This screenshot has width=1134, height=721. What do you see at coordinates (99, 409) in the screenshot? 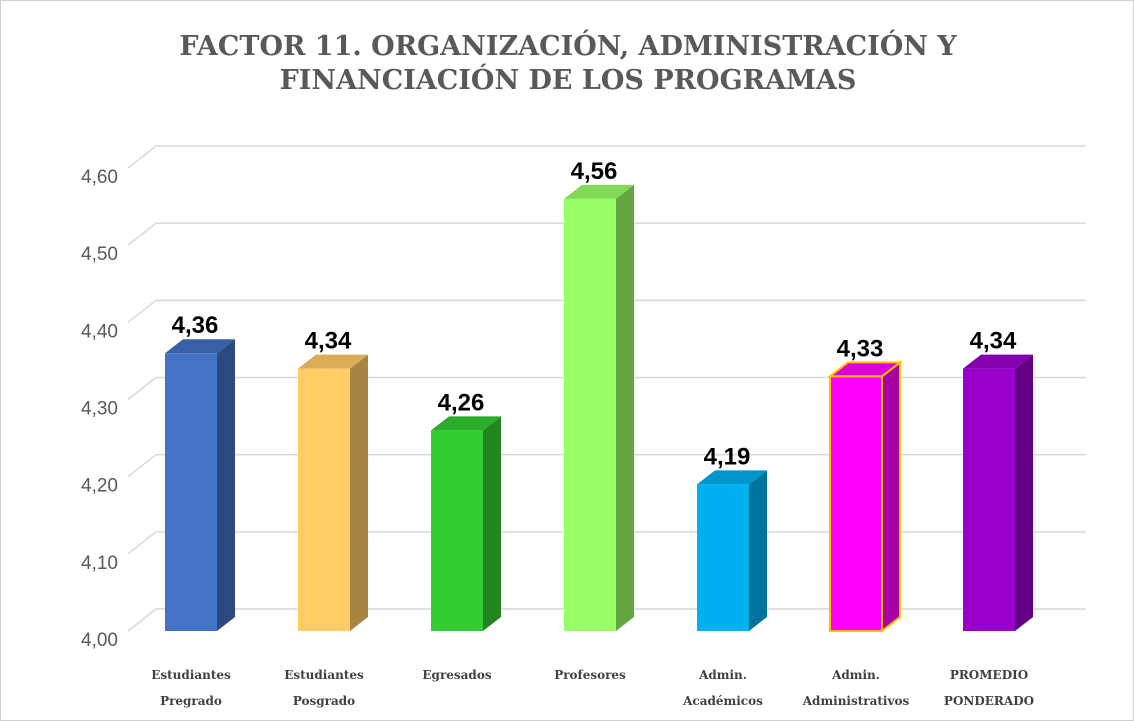
I see `y-tick-label: 4,30` at bounding box center [99, 409].